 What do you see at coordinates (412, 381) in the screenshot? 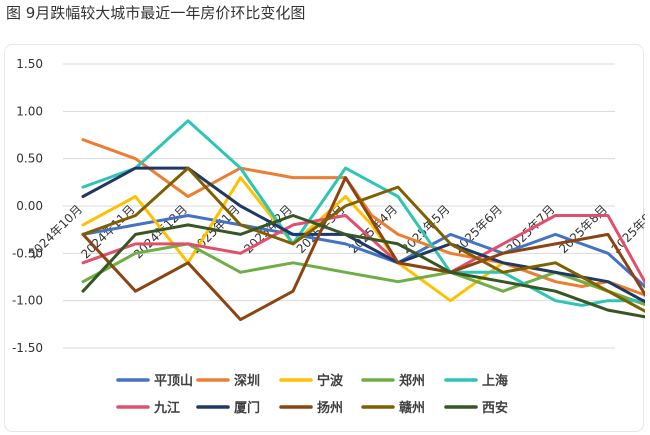
I see `legend-label: 郑州` at bounding box center [412, 381].